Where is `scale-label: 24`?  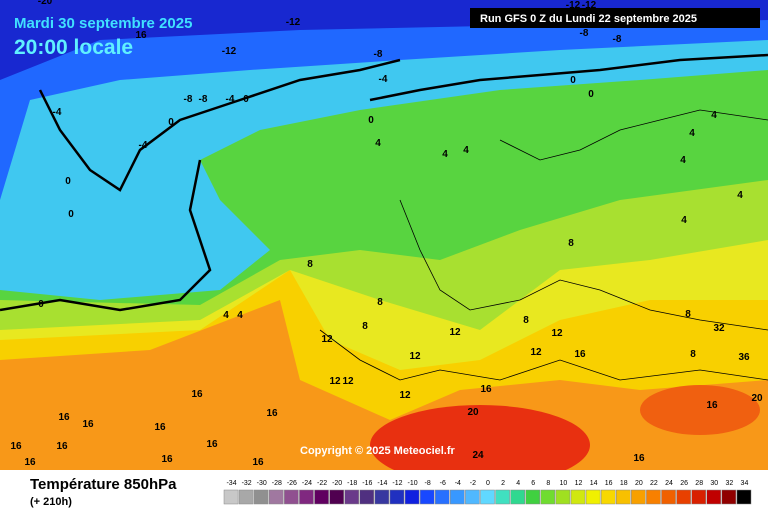
scale-label: 24 is located at coordinates (669, 483).